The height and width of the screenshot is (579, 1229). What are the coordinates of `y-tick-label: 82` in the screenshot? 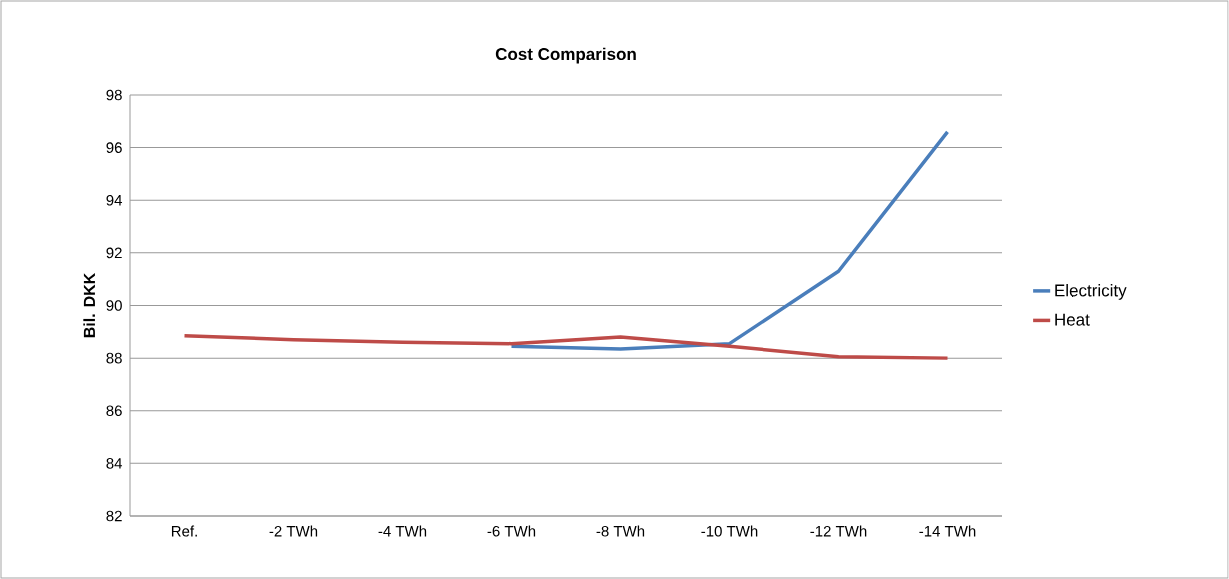 It's located at (114, 516).